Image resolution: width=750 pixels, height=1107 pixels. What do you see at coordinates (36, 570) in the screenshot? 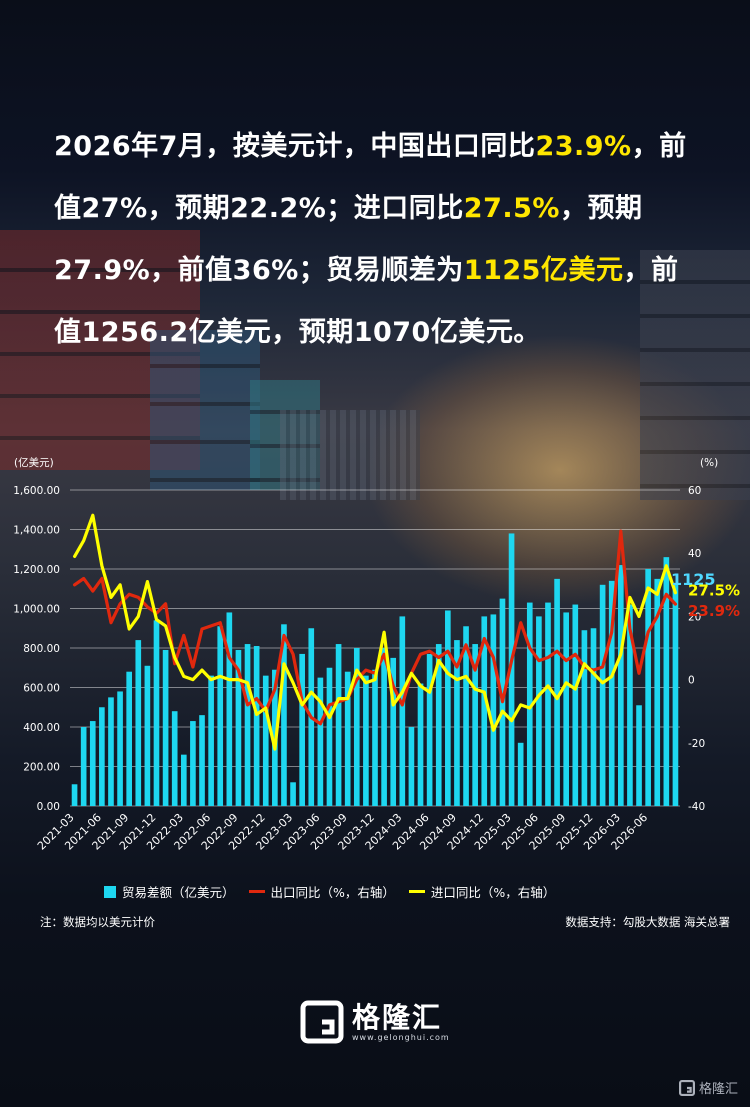
I see `left-tick-label: 1,200.00` at bounding box center [36, 570].